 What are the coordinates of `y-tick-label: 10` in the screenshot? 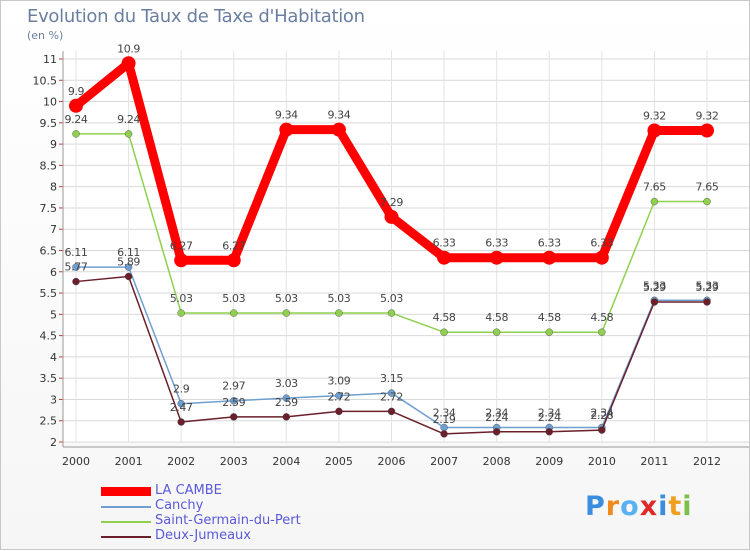 It's located at (50, 102).